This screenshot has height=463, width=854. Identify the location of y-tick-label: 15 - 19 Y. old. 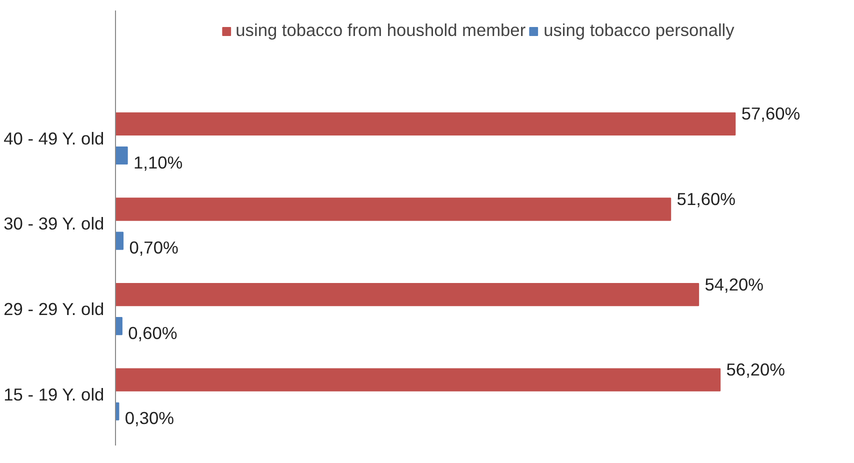
(54, 394).